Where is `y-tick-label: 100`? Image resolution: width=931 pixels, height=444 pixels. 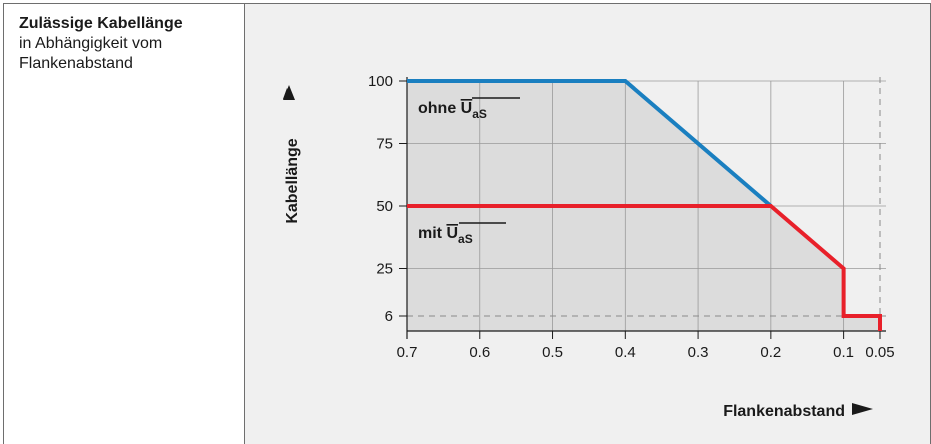 y-tick-label: 100 is located at coordinates (380, 81).